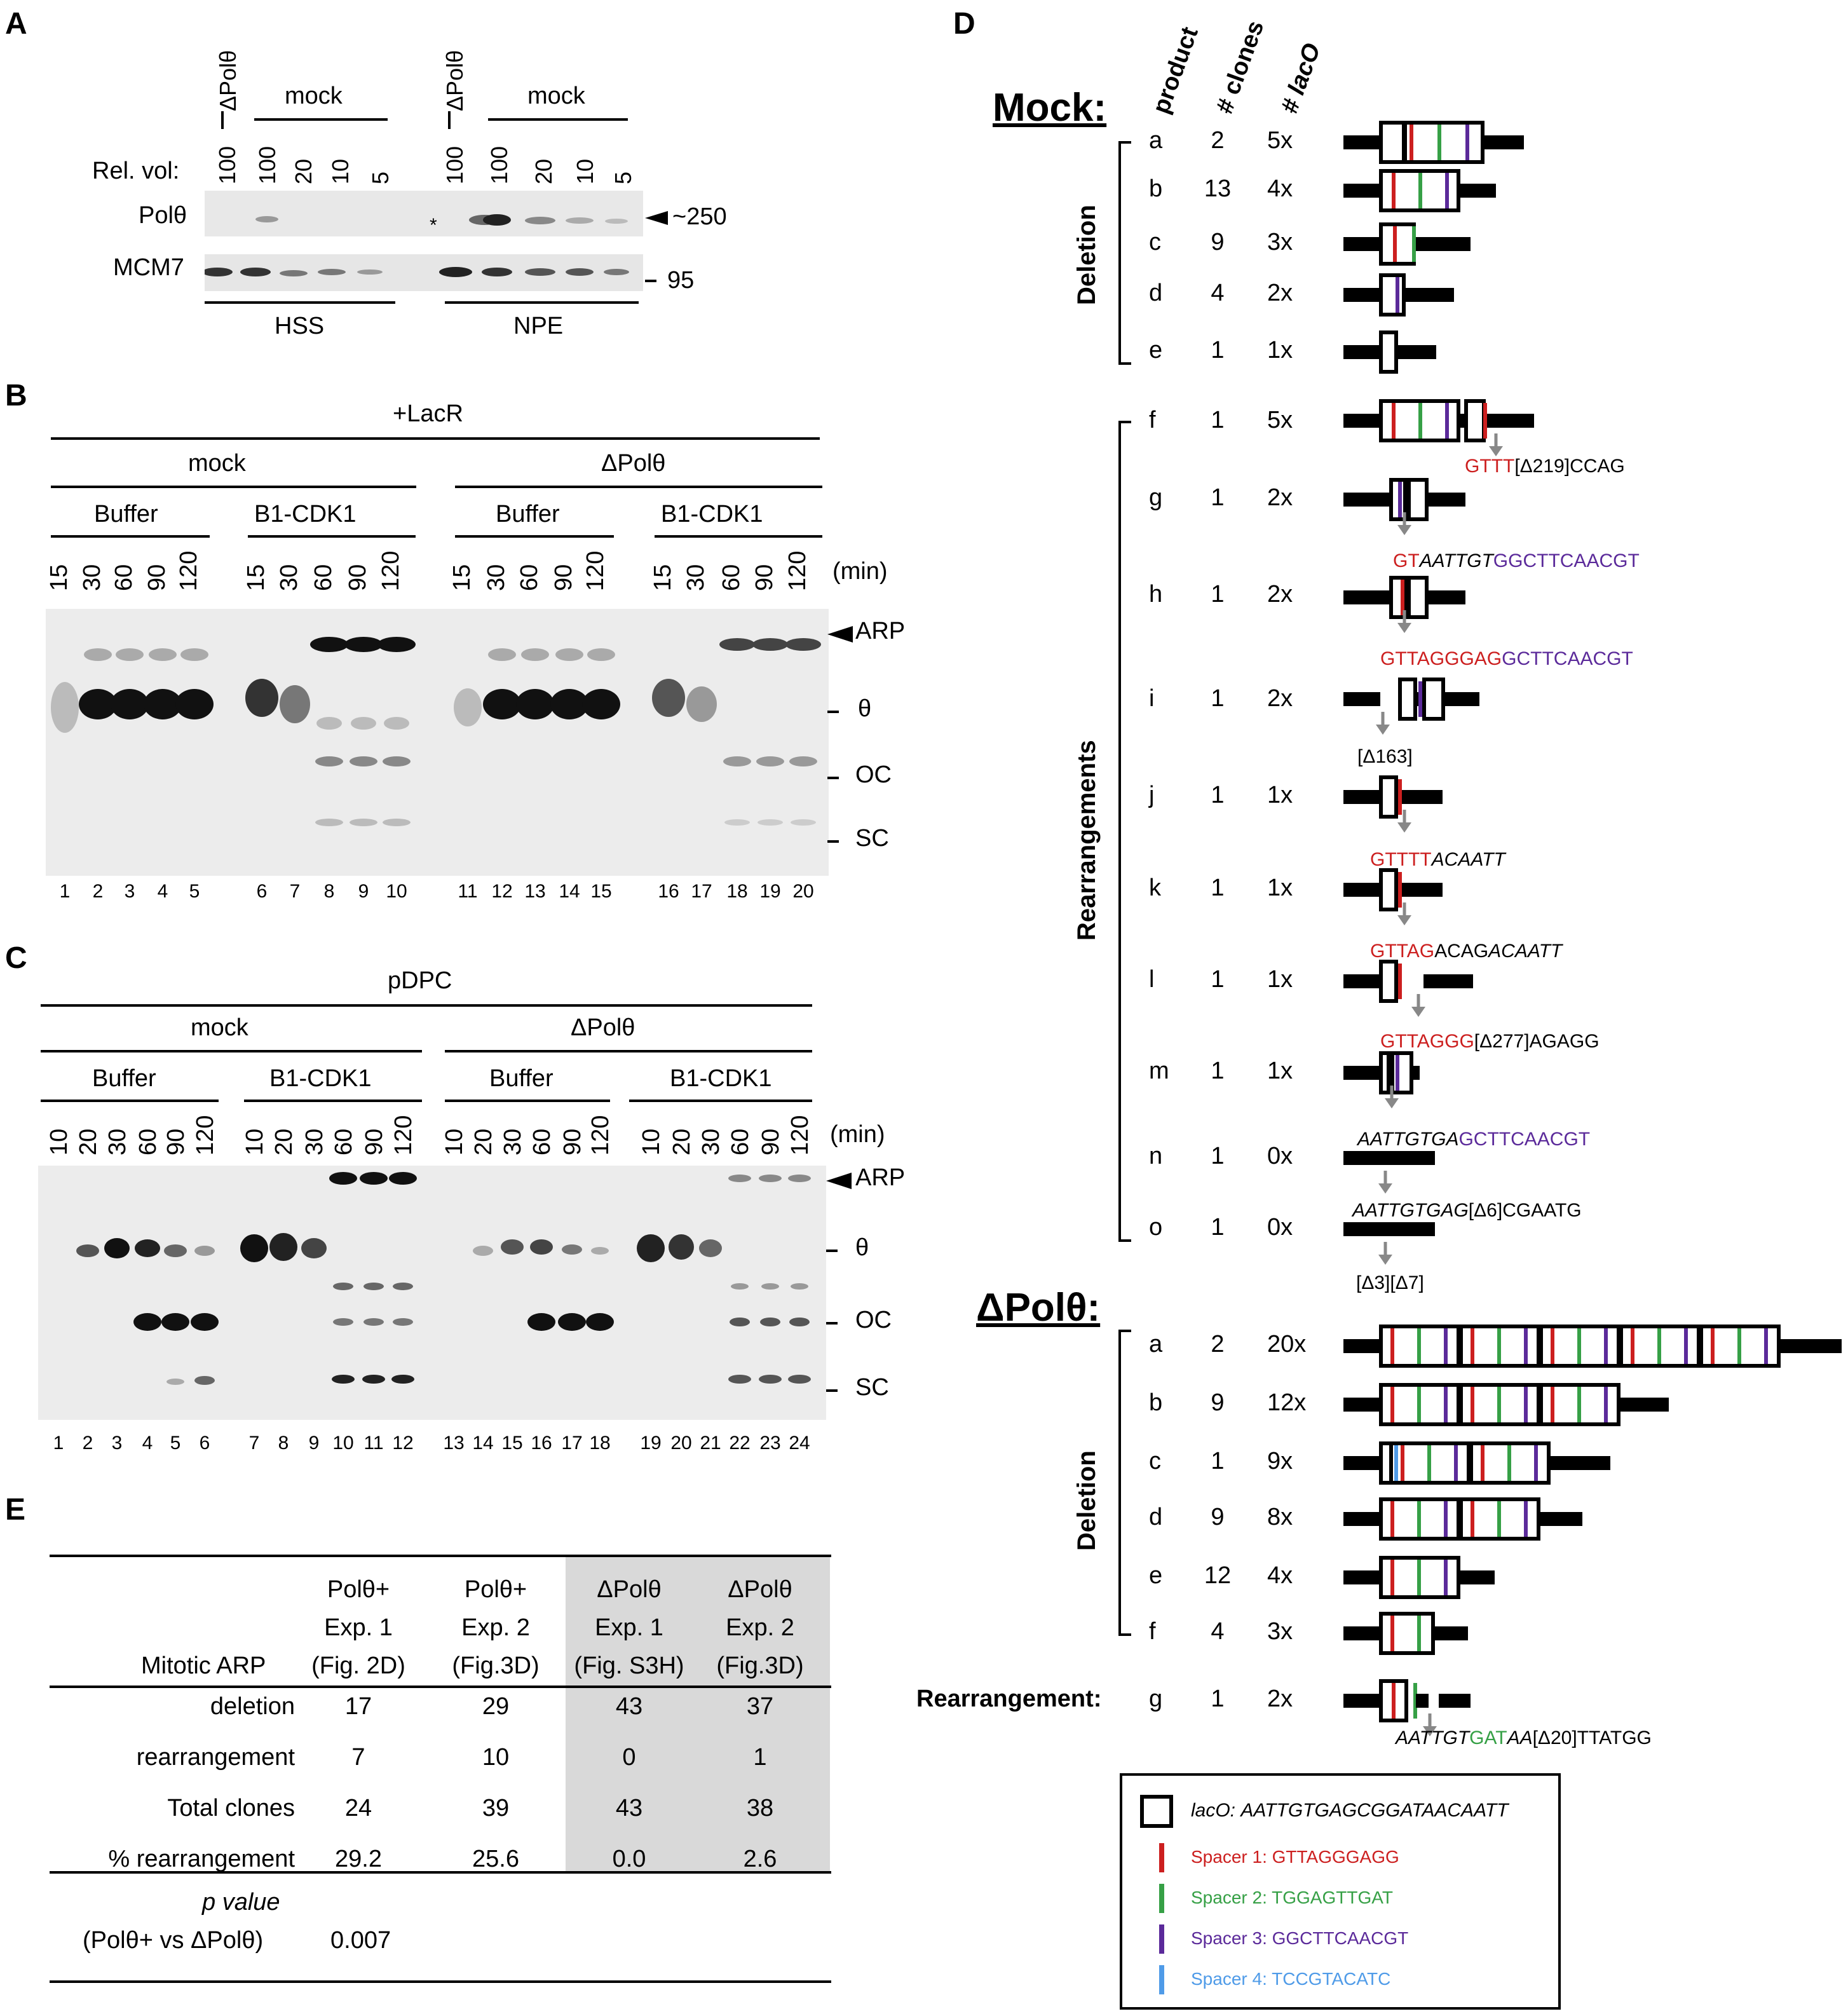 The image size is (1848, 2016). I want to click on e-mid-rule, so click(440, 1873).